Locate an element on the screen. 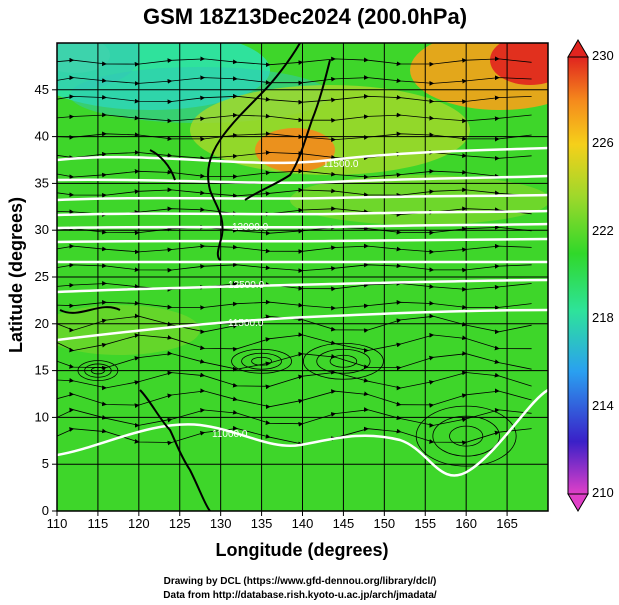 The height and width of the screenshot is (605, 619). x-tick-label: 150 is located at coordinates (384, 523).